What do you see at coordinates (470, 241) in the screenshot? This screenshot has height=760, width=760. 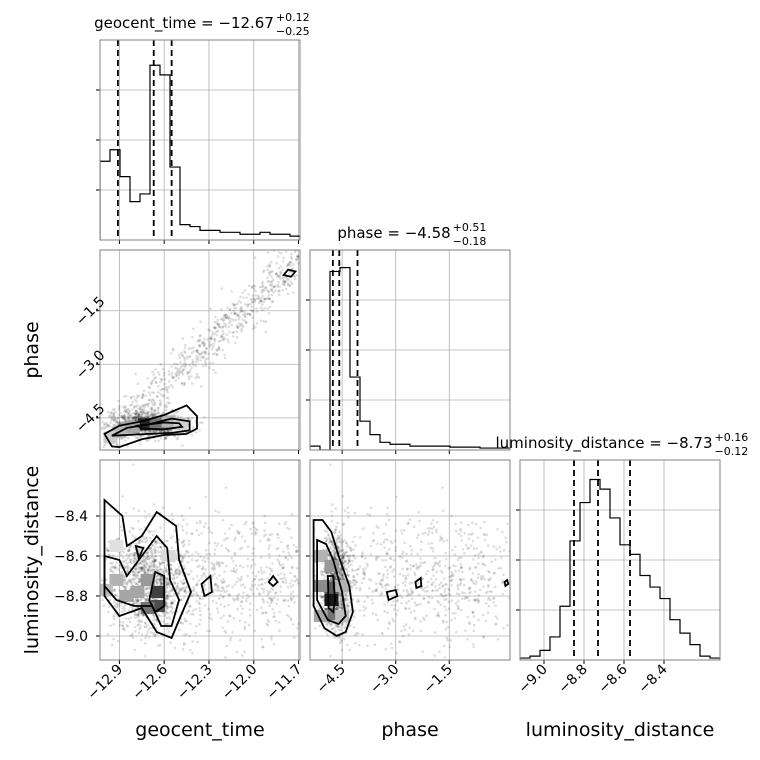 I see `title-minus-phase: −0.18` at bounding box center [470, 241].